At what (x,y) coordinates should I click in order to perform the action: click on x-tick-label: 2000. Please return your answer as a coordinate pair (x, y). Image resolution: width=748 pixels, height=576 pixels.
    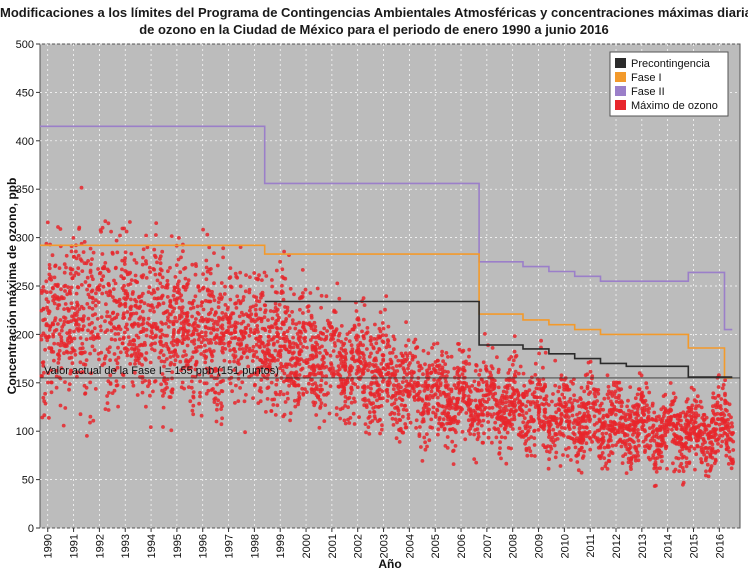
    Looking at the image, I should click on (307, 546).